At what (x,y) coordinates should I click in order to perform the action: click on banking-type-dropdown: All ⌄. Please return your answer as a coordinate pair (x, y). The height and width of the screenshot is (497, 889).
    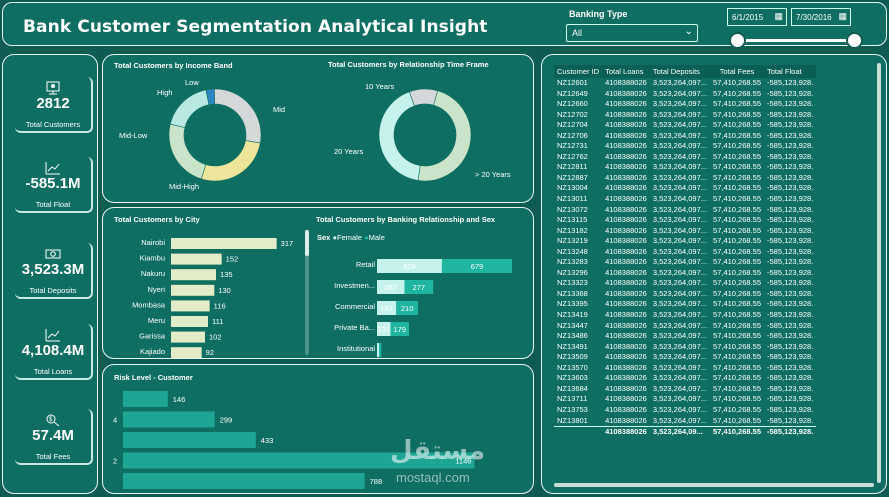
    Looking at the image, I should click on (632, 33).